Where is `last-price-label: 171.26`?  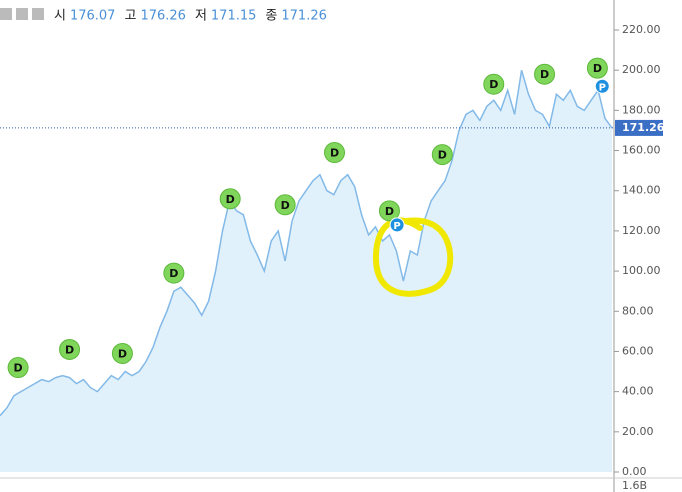 last-price-label: 171.26 is located at coordinates (643, 127).